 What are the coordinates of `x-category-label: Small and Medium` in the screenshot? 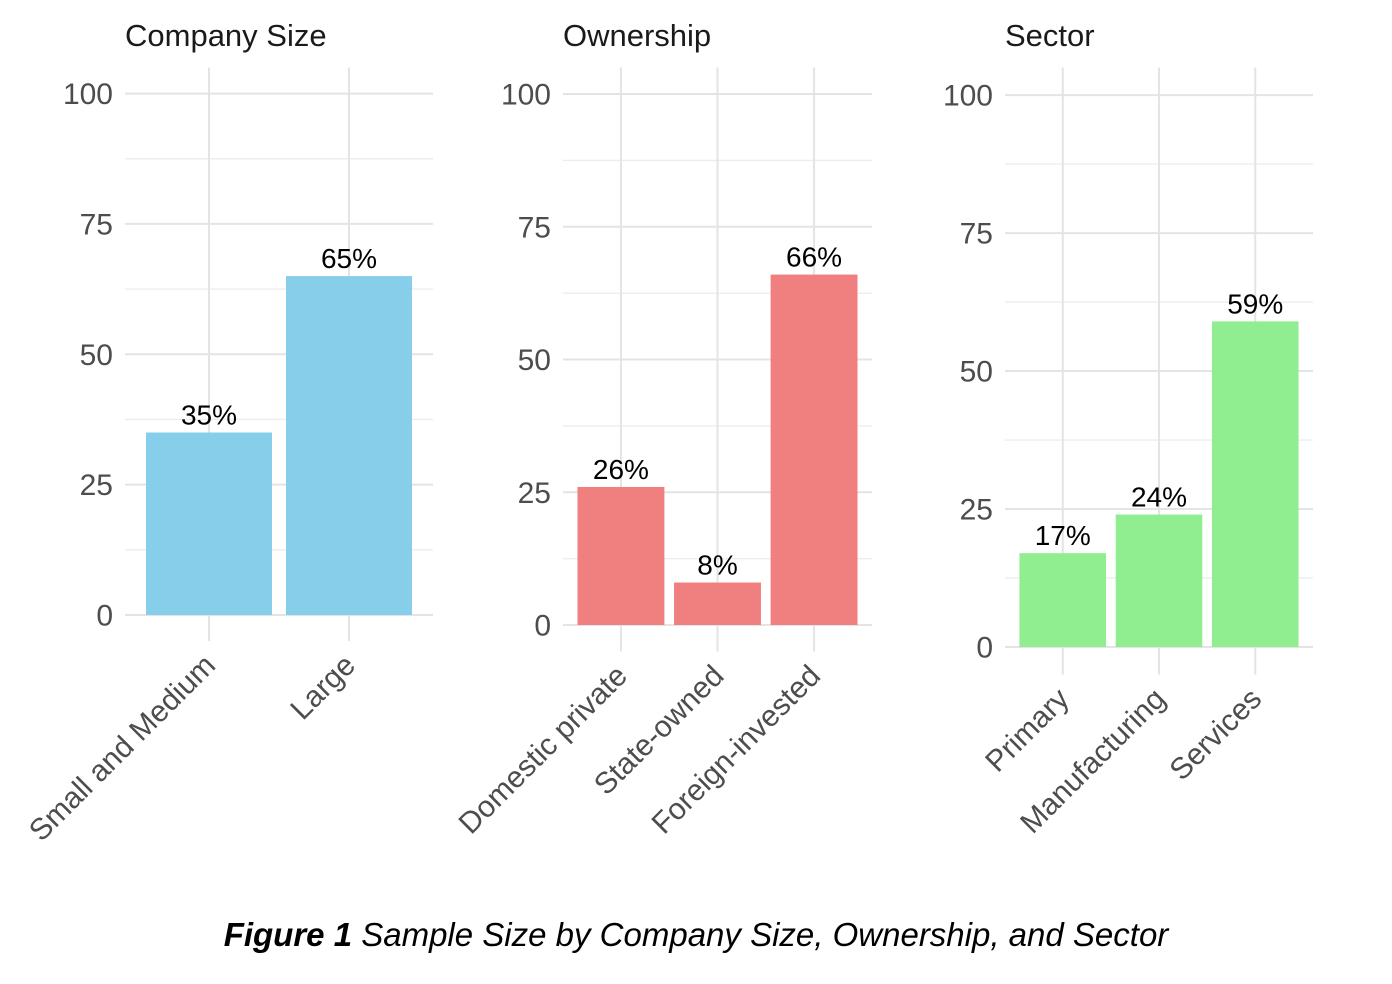 It's located at (122, 748).